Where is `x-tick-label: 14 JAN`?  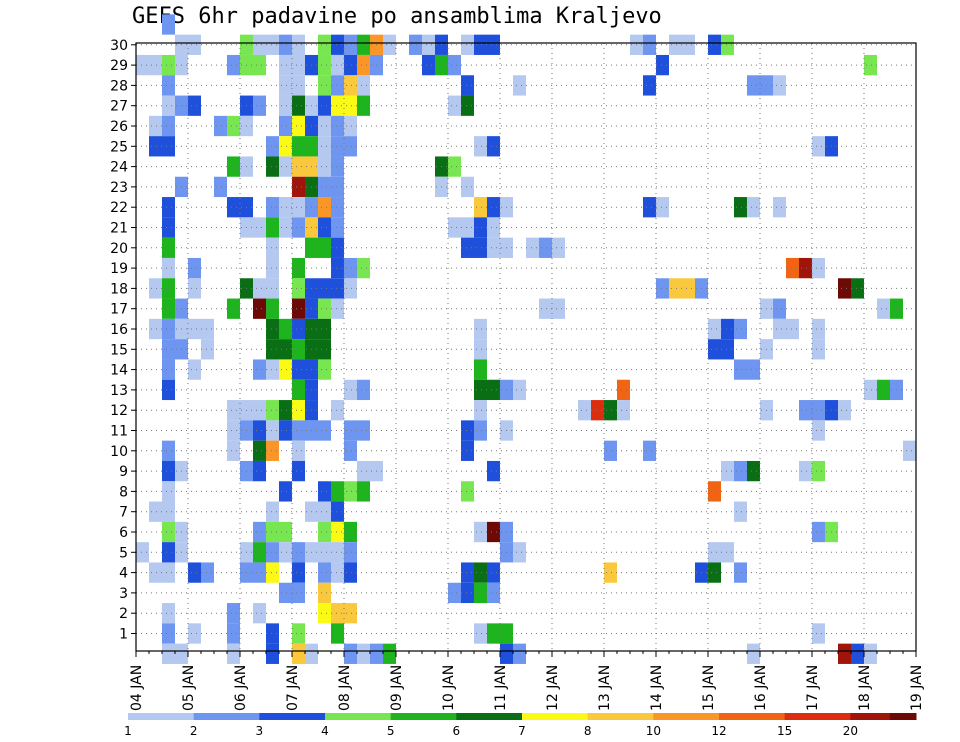 x-tick-label: 14 JAN is located at coordinates (657, 688).